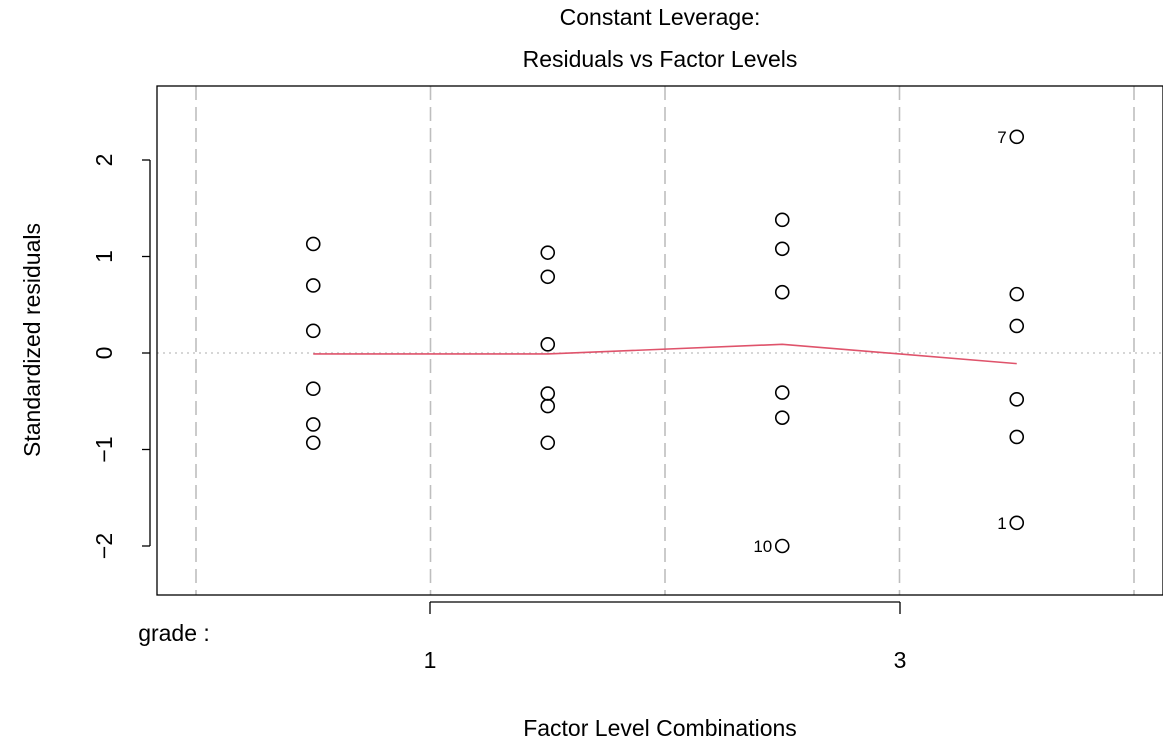  I want to click on point-label: 1, so click(1001, 523).